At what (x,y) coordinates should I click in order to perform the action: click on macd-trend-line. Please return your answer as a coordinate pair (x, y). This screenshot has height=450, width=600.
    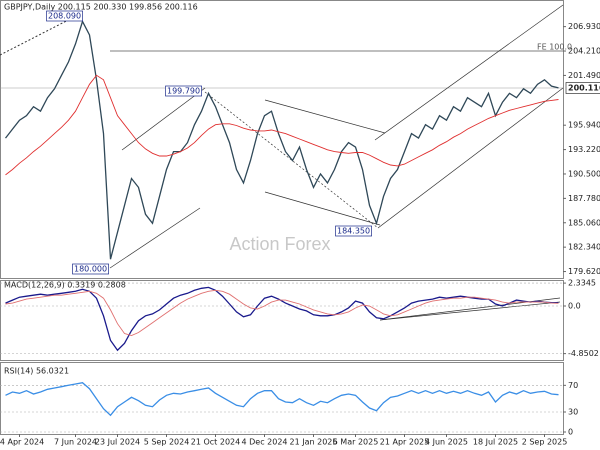
    Looking at the image, I should click on (470, 311).